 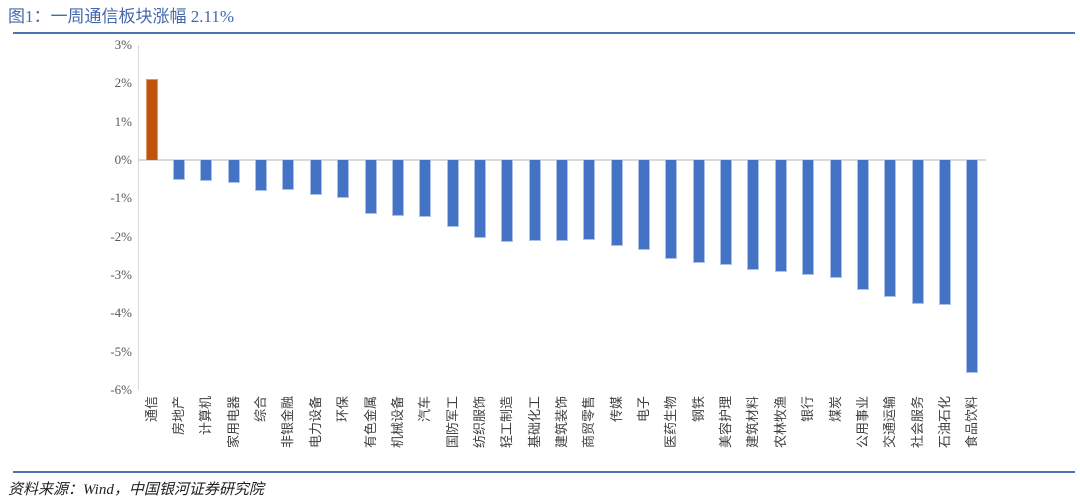 What do you see at coordinates (862, 422) in the screenshot?
I see `x-category-label: 公用事业` at bounding box center [862, 422].